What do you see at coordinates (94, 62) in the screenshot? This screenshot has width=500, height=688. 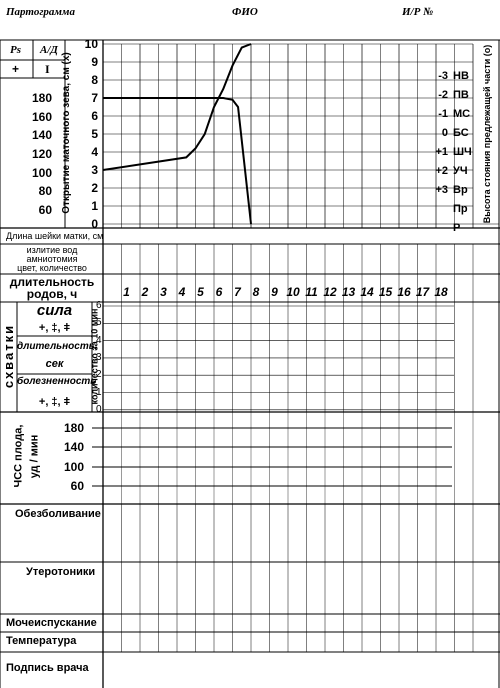 I see `dilation-tick: 9` at bounding box center [94, 62].